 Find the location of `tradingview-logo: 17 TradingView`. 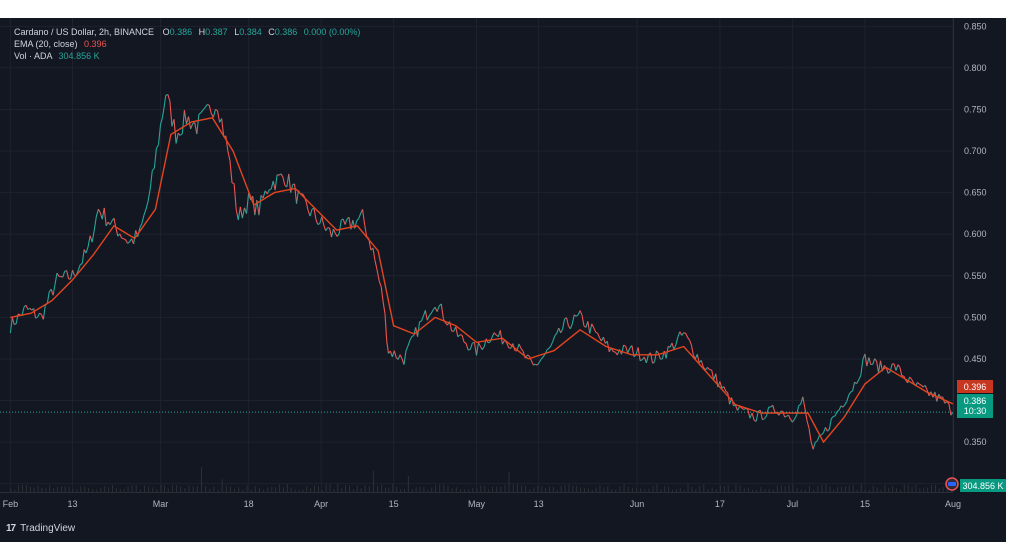

tradingview-logo: 17 TradingView is located at coordinates (40, 528).